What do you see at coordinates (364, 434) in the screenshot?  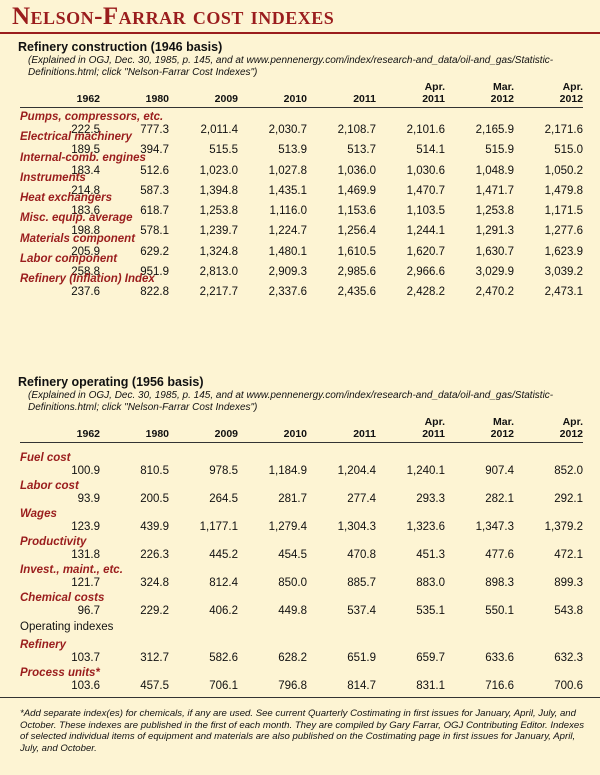 I see `column-header-text: 2011` at bounding box center [364, 434].